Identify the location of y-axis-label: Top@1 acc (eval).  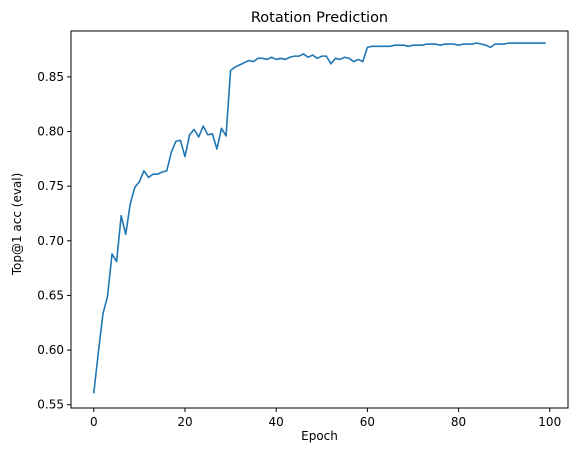
(17, 225).